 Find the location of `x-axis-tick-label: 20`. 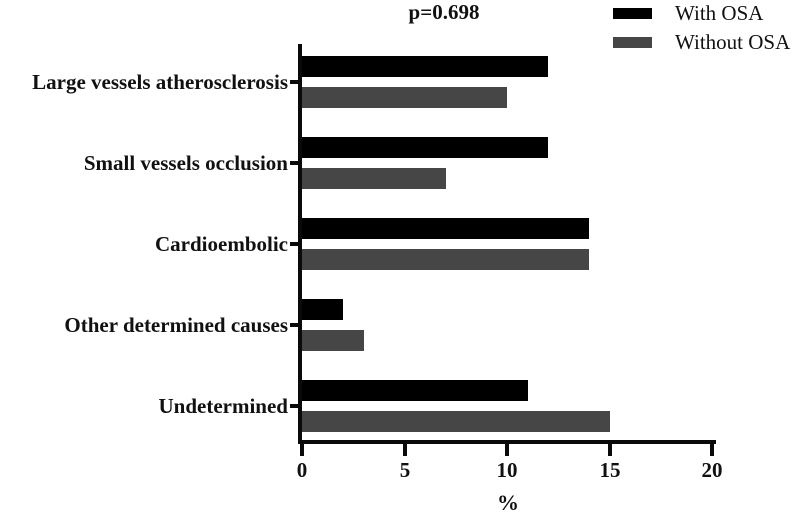

x-axis-tick-label: 20 is located at coordinates (712, 470).